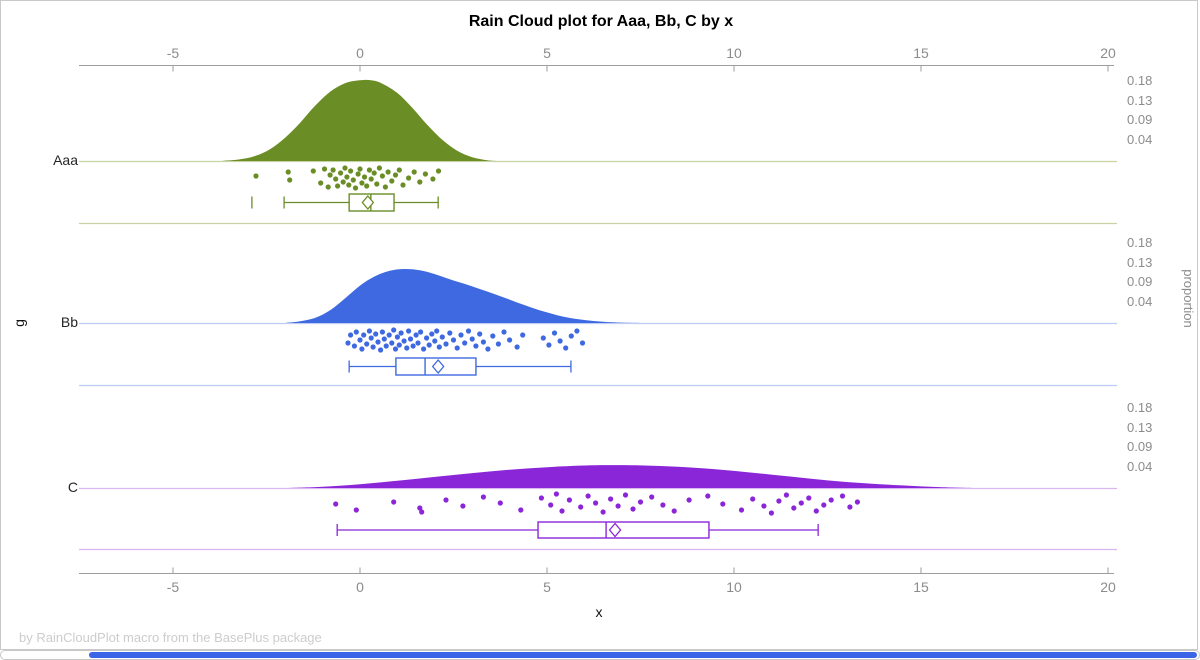 The width and height of the screenshot is (1200, 660). I want to click on y-axis-title: g, so click(18, 323).